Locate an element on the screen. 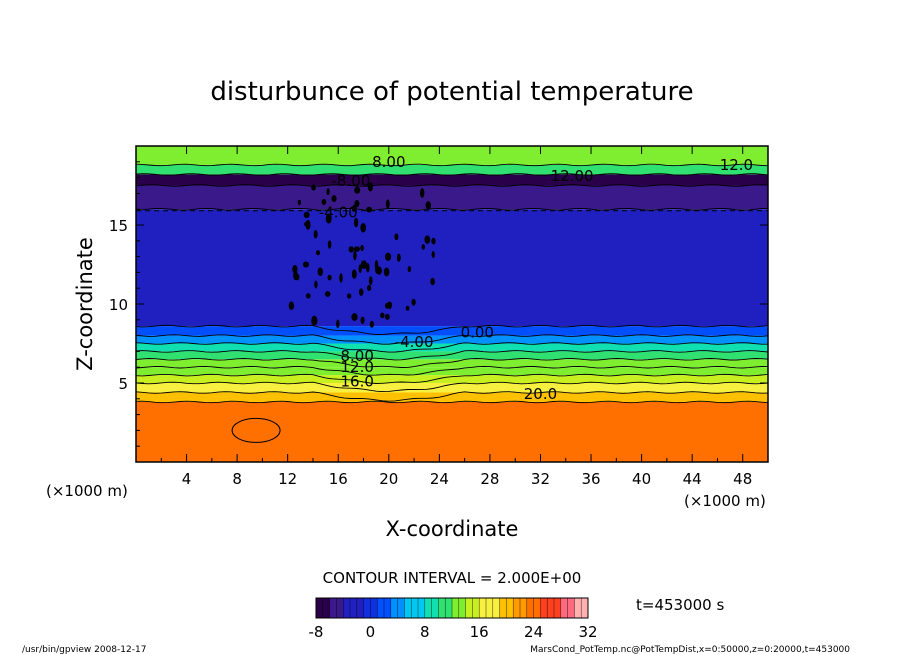  x-tick-label: 4 is located at coordinates (187, 479).